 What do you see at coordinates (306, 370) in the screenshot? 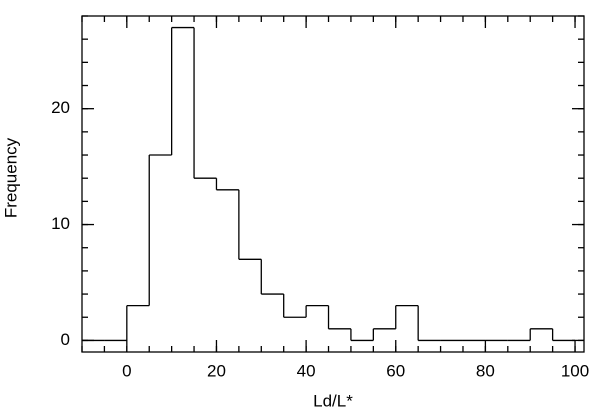
I see `x-tick-label: 40` at bounding box center [306, 370].